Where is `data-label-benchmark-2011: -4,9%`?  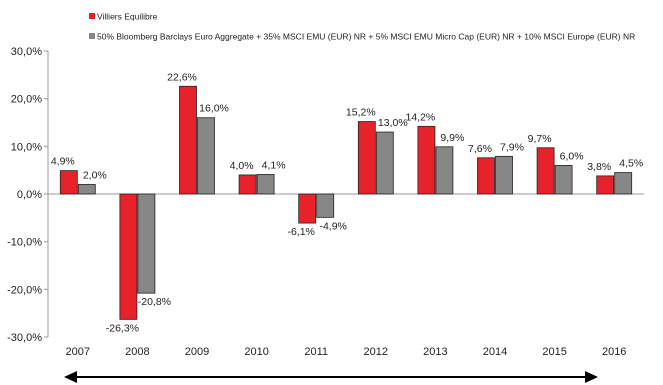 data-label-benchmark-2011: -4,9% is located at coordinates (332, 226).